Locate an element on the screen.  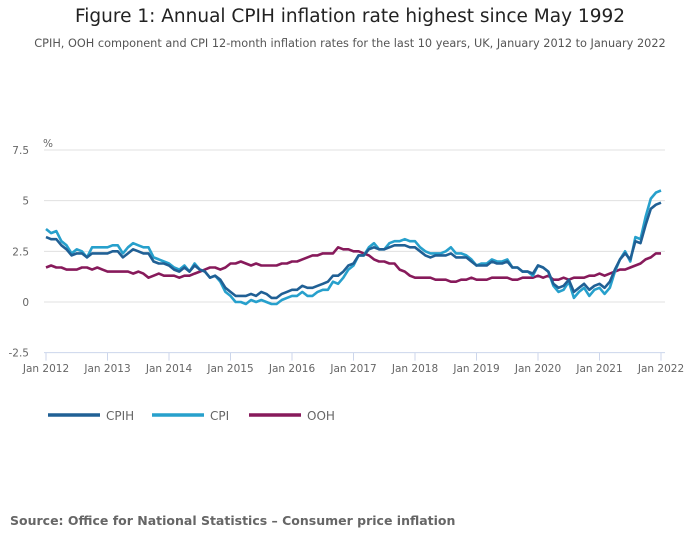
y-tick-label: 5 is located at coordinates (25, 202).